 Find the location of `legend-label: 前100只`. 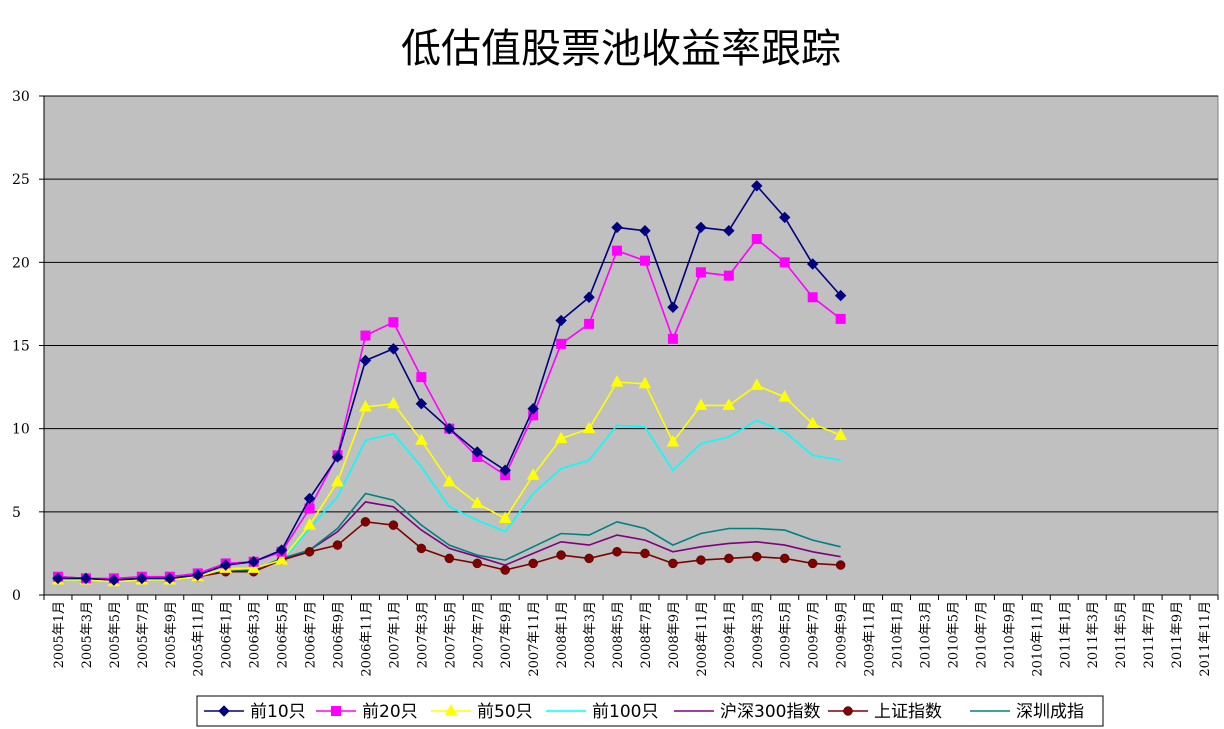

legend-label: 前100只 is located at coordinates (625, 712).